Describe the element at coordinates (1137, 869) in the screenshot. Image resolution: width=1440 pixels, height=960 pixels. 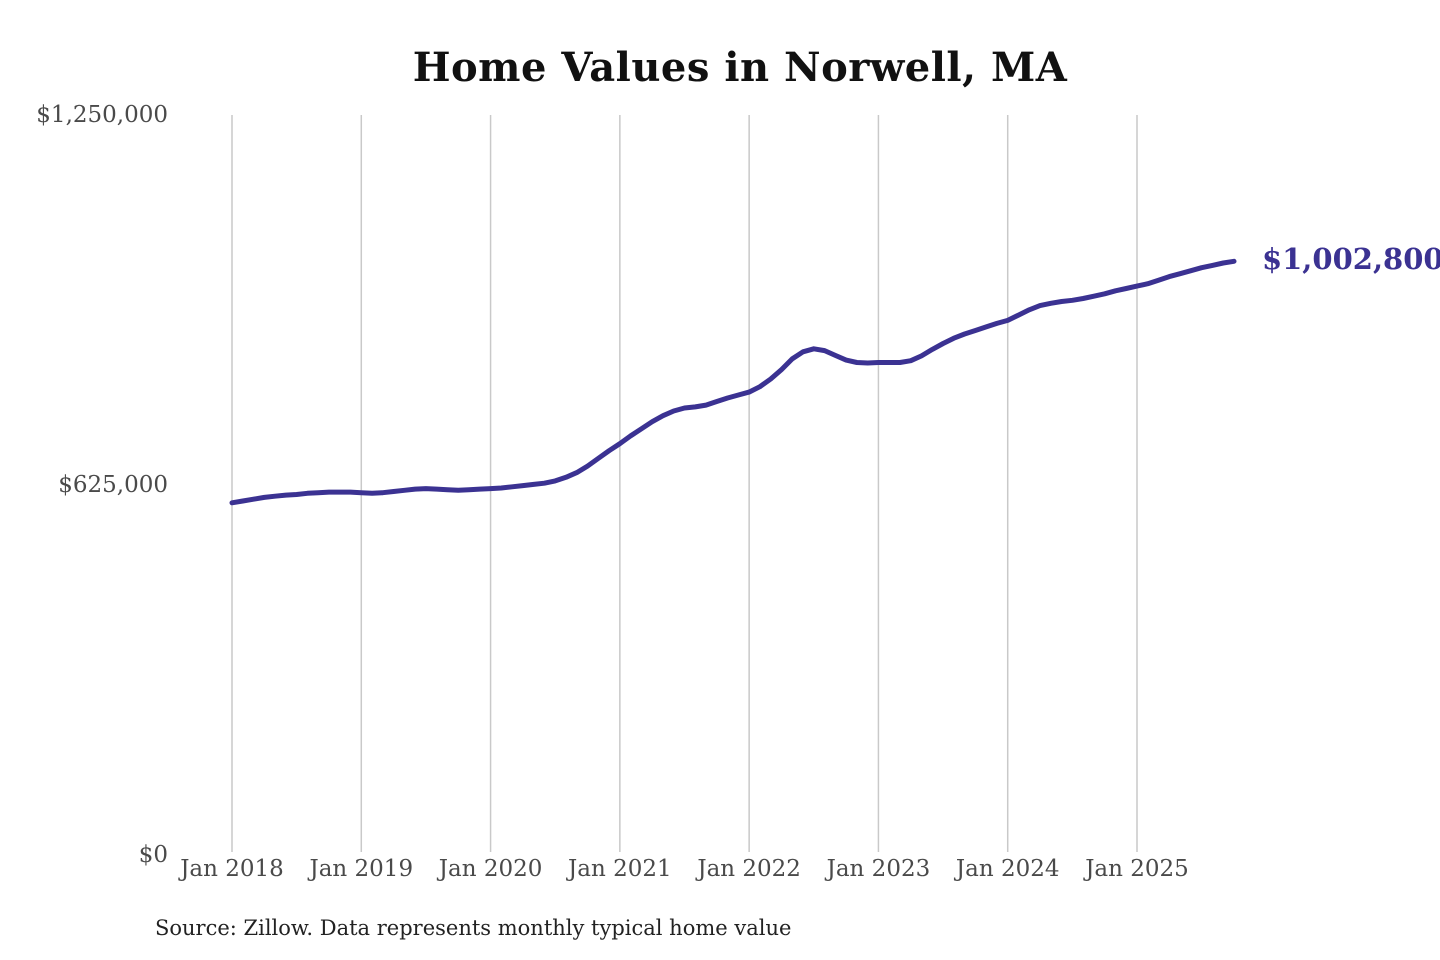
I see `x-axis-tick-label: Jan 2025` at that location.